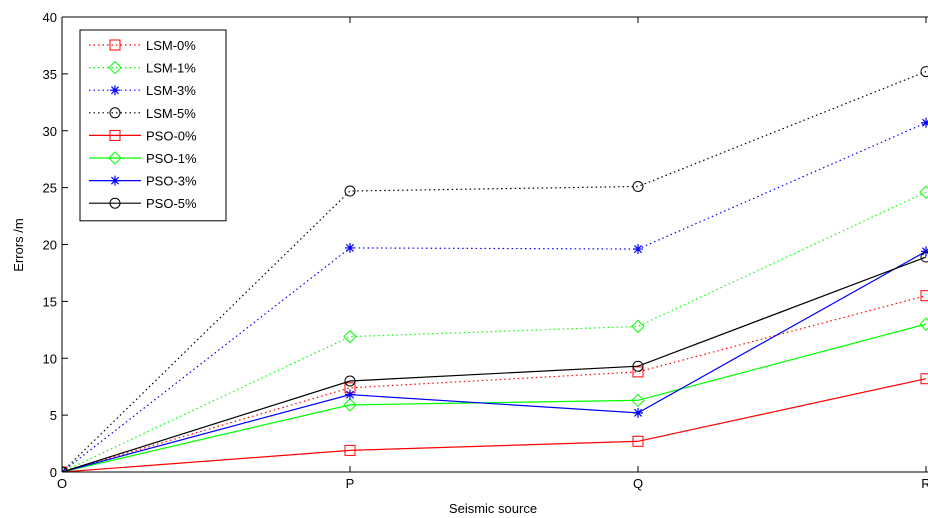  I want to click on y-tick-label: 0, so click(53, 472).